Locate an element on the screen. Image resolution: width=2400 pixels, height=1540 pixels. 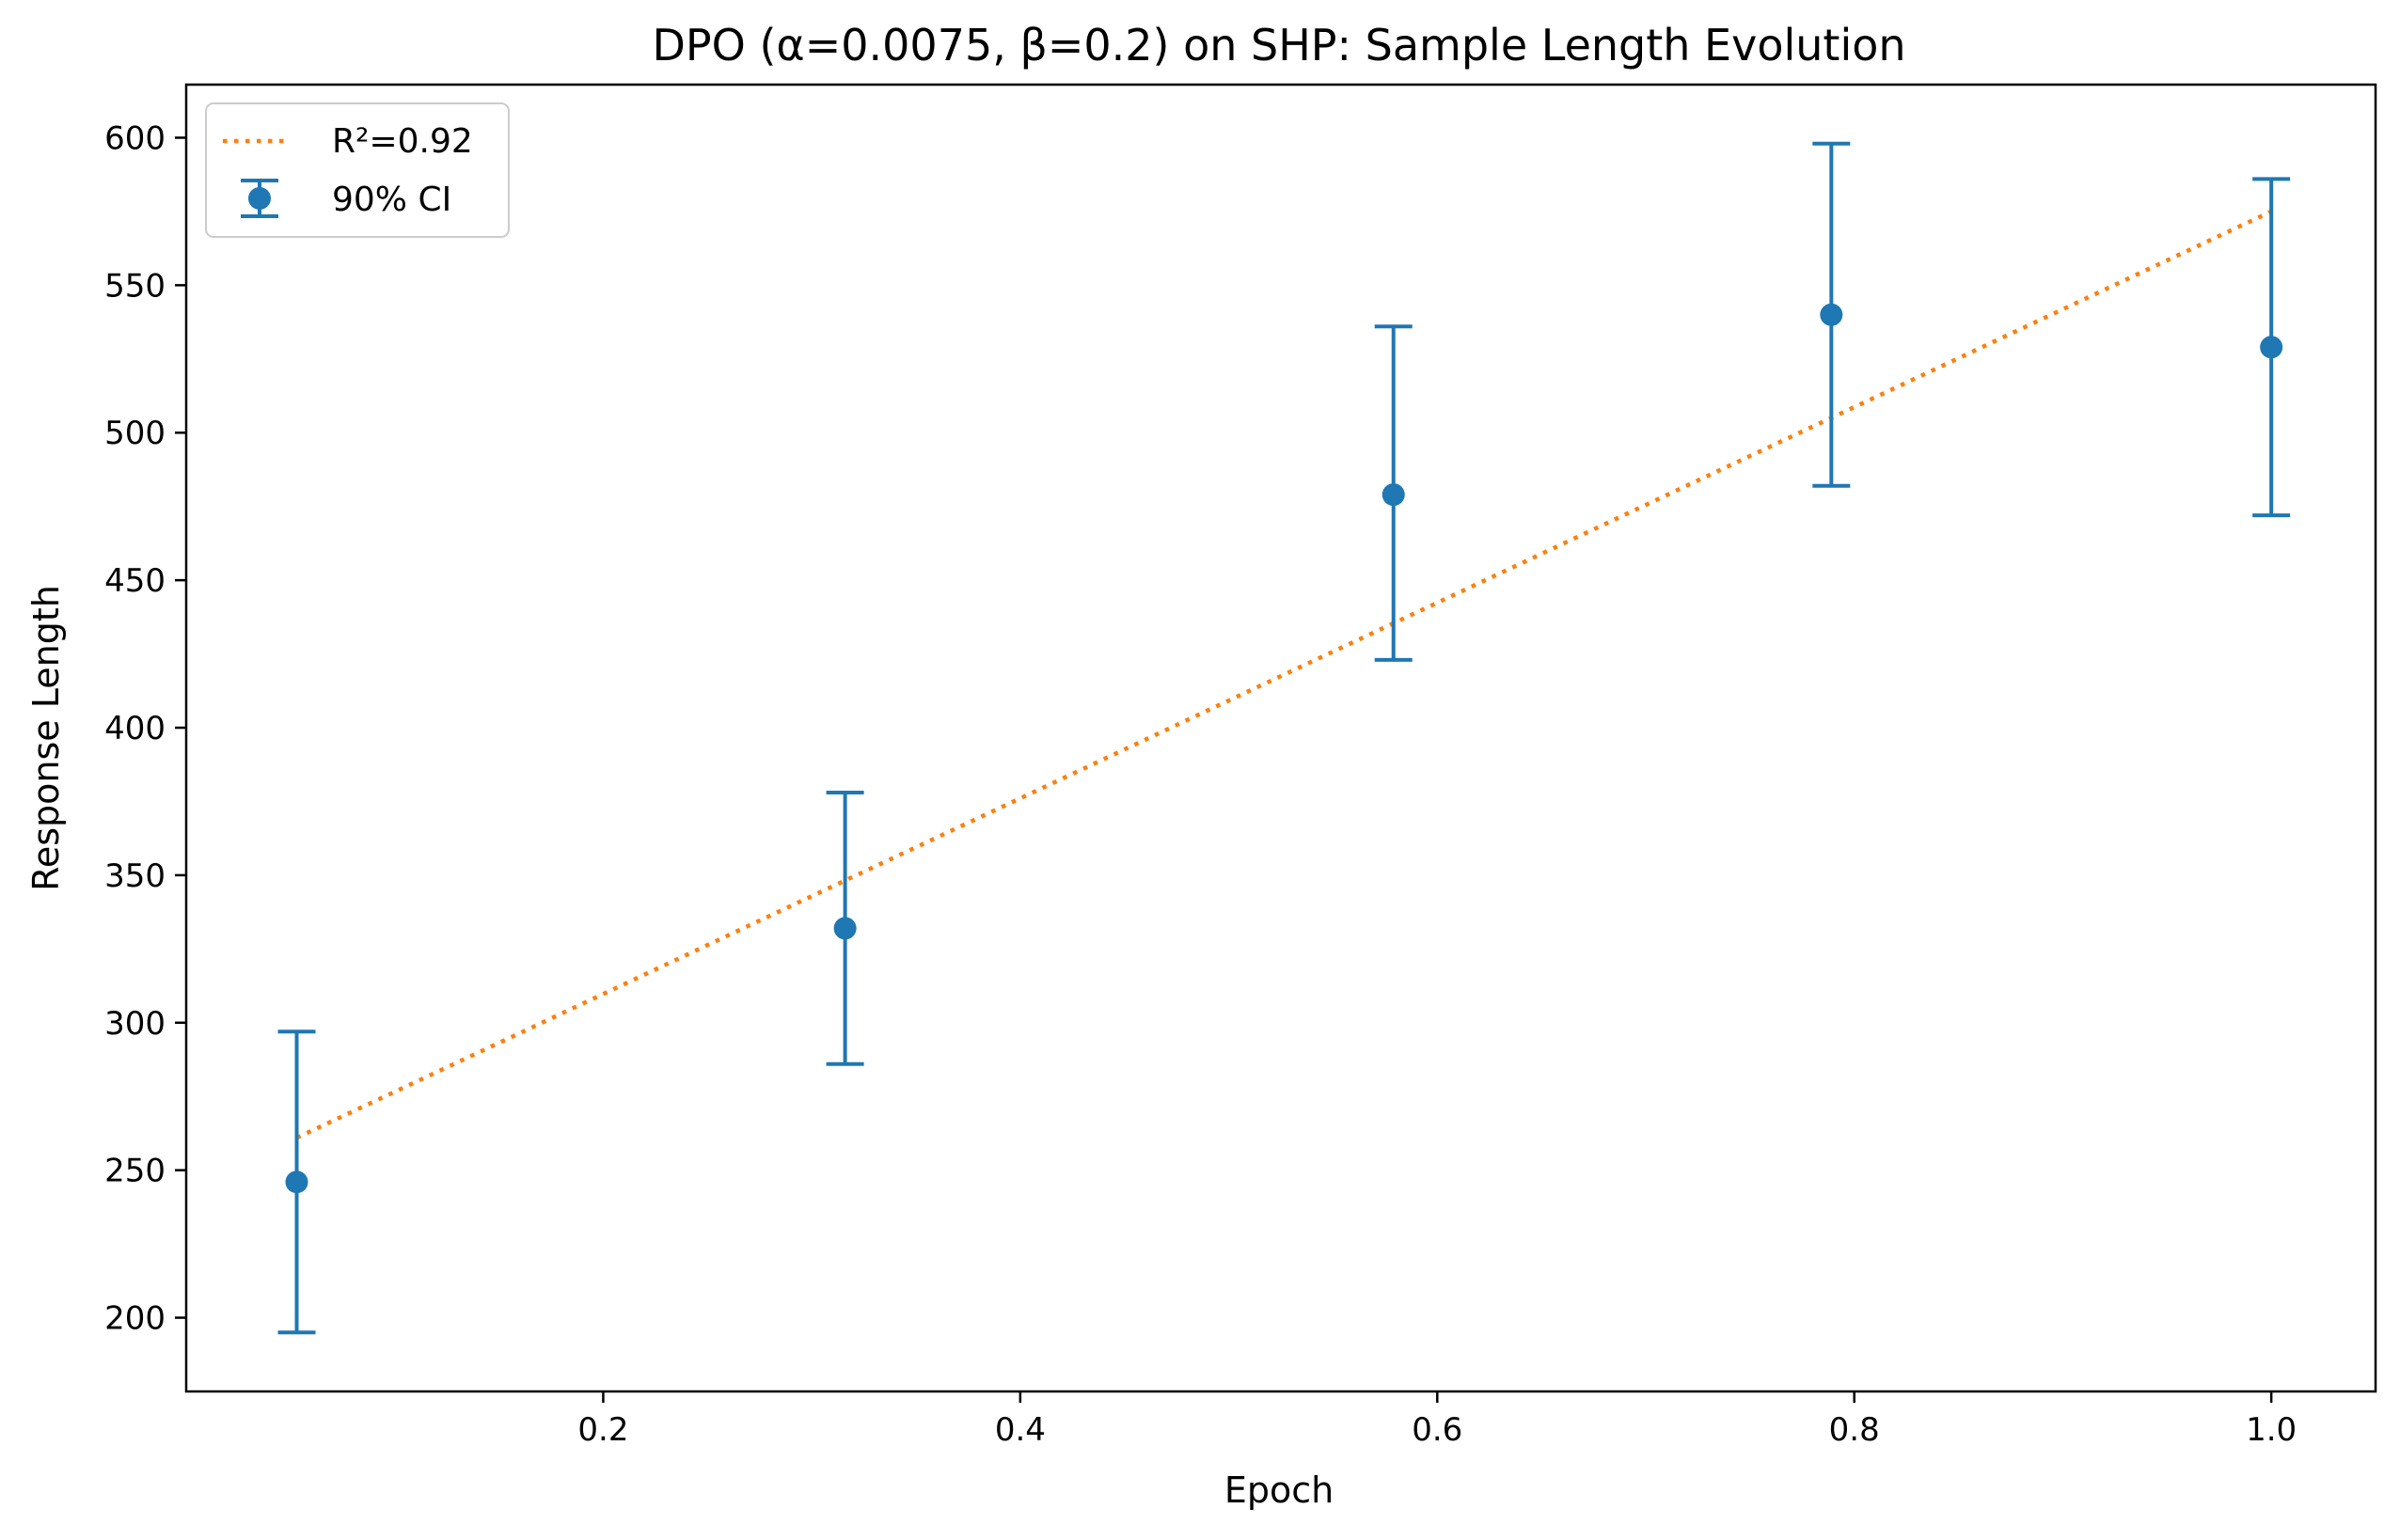
y-tick-label: 350 is located at coordinates (135, 876).